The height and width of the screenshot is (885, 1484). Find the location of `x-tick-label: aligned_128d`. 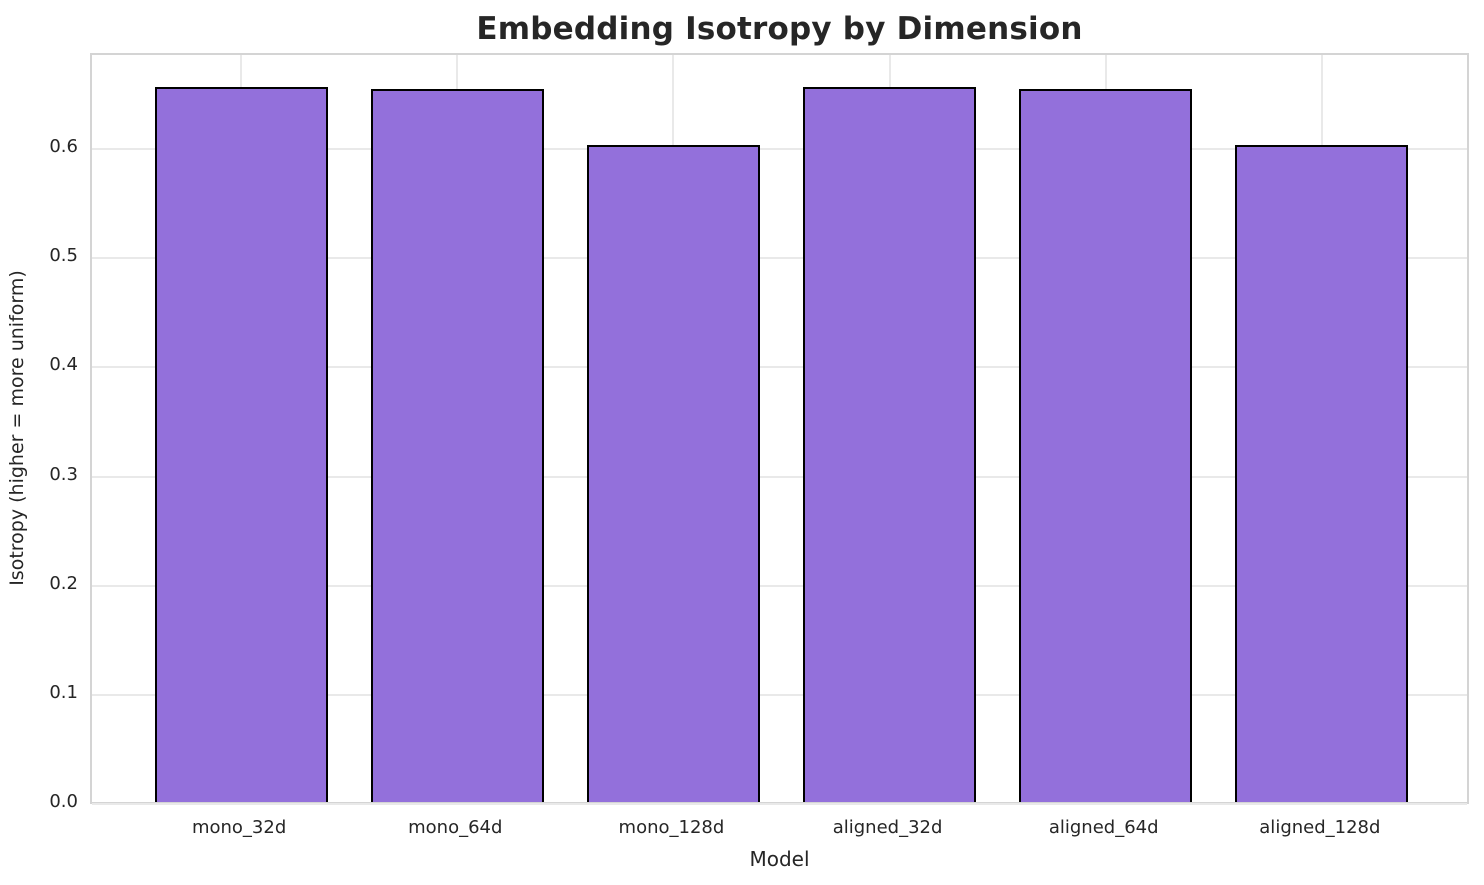

x-tick-label: aligned_128d is located at coordinates (1320, 827).